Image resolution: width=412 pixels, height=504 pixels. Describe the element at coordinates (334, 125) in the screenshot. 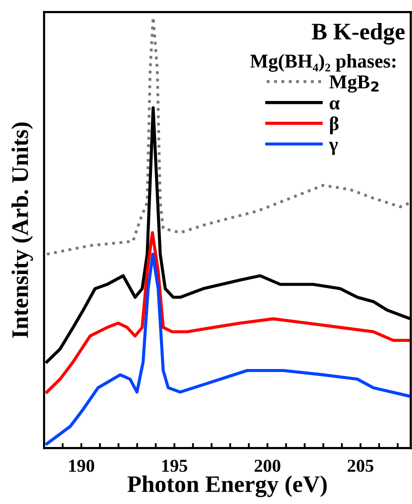

I see `legend-label: β` at that location.